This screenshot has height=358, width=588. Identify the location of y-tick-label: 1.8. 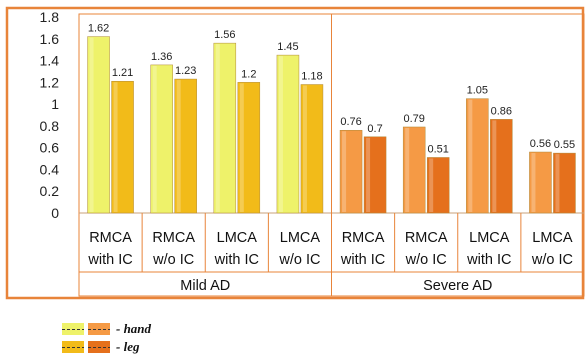
(50, 17).